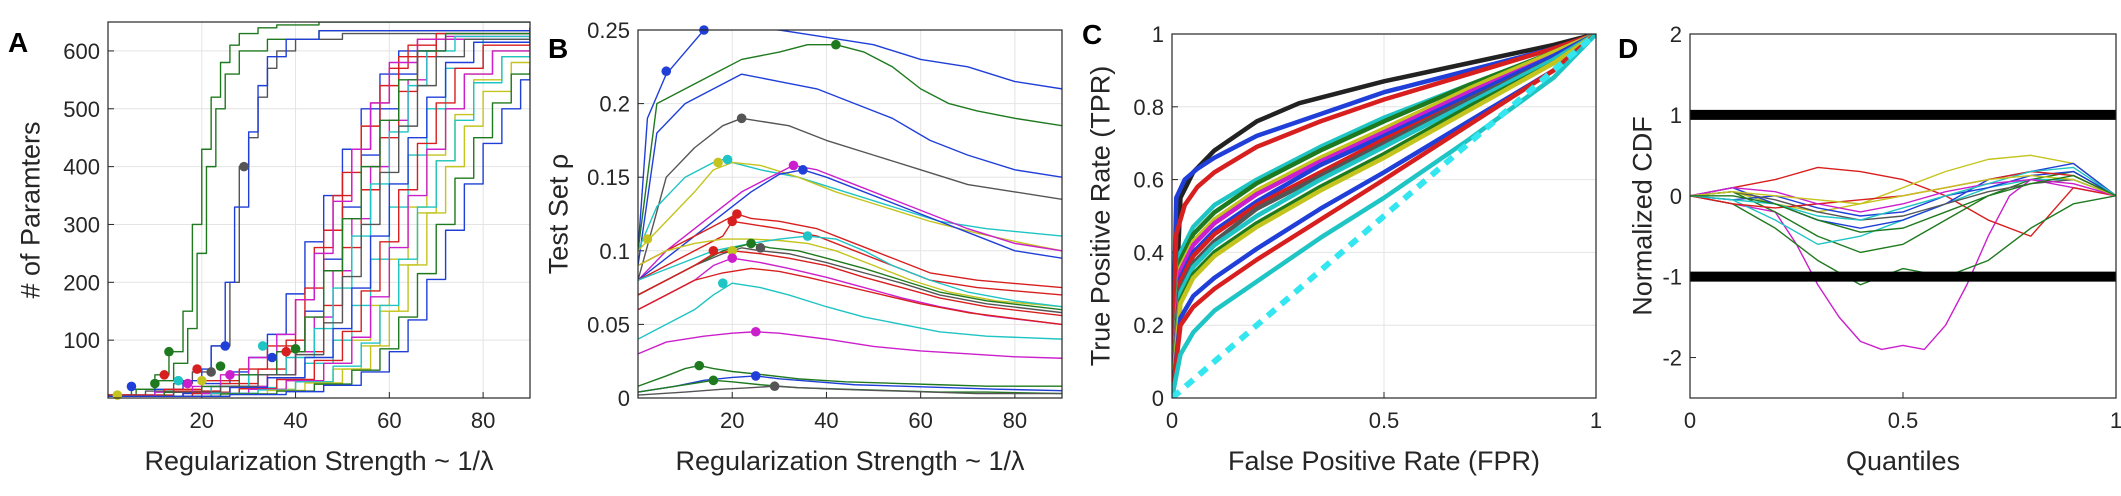 This screenshot has width=2121, height=496. What do you see at coordinates (1596, 420) in the screenshot?
I see `panel-c-xtick-label: 1` at bounding box center [1596, 420].